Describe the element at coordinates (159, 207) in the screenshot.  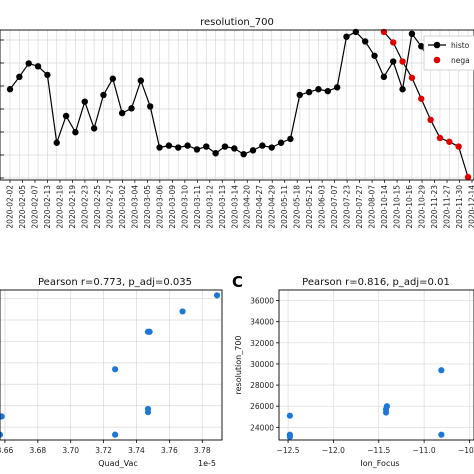
I see `timeline-xtick-label: 2020-03-06` at that location.